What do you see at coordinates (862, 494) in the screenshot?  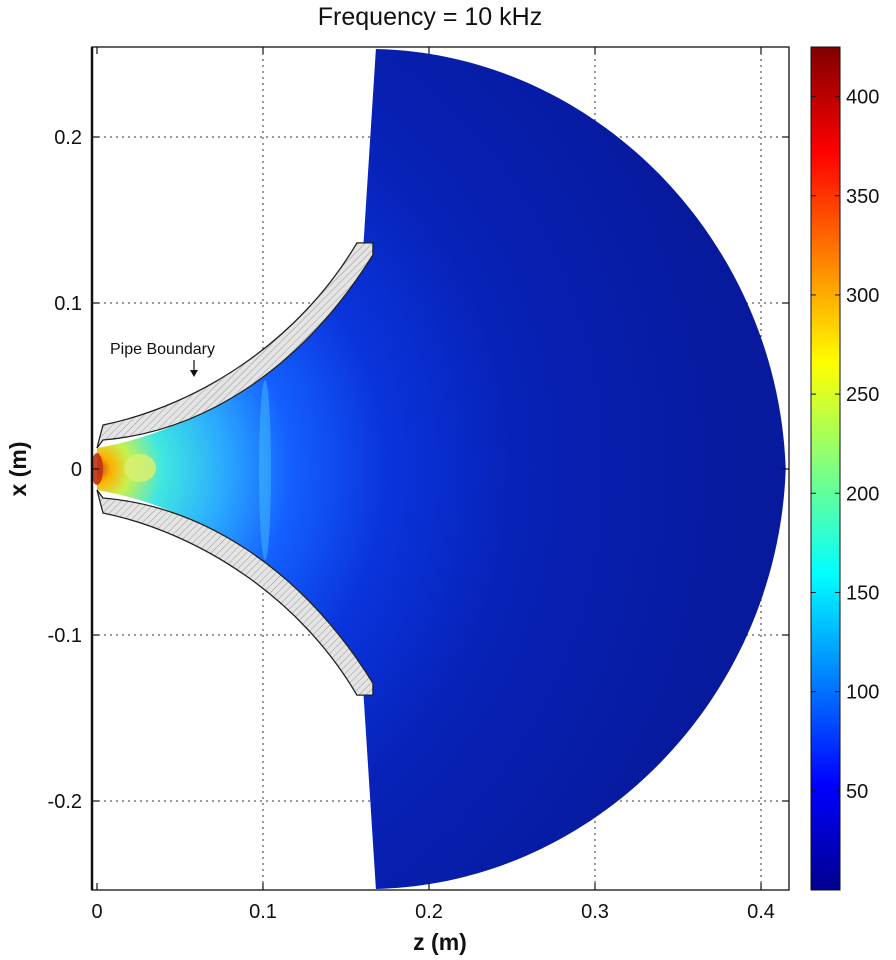 I see `colorbar-tick-label: 200` at bounding box center [862, 494].